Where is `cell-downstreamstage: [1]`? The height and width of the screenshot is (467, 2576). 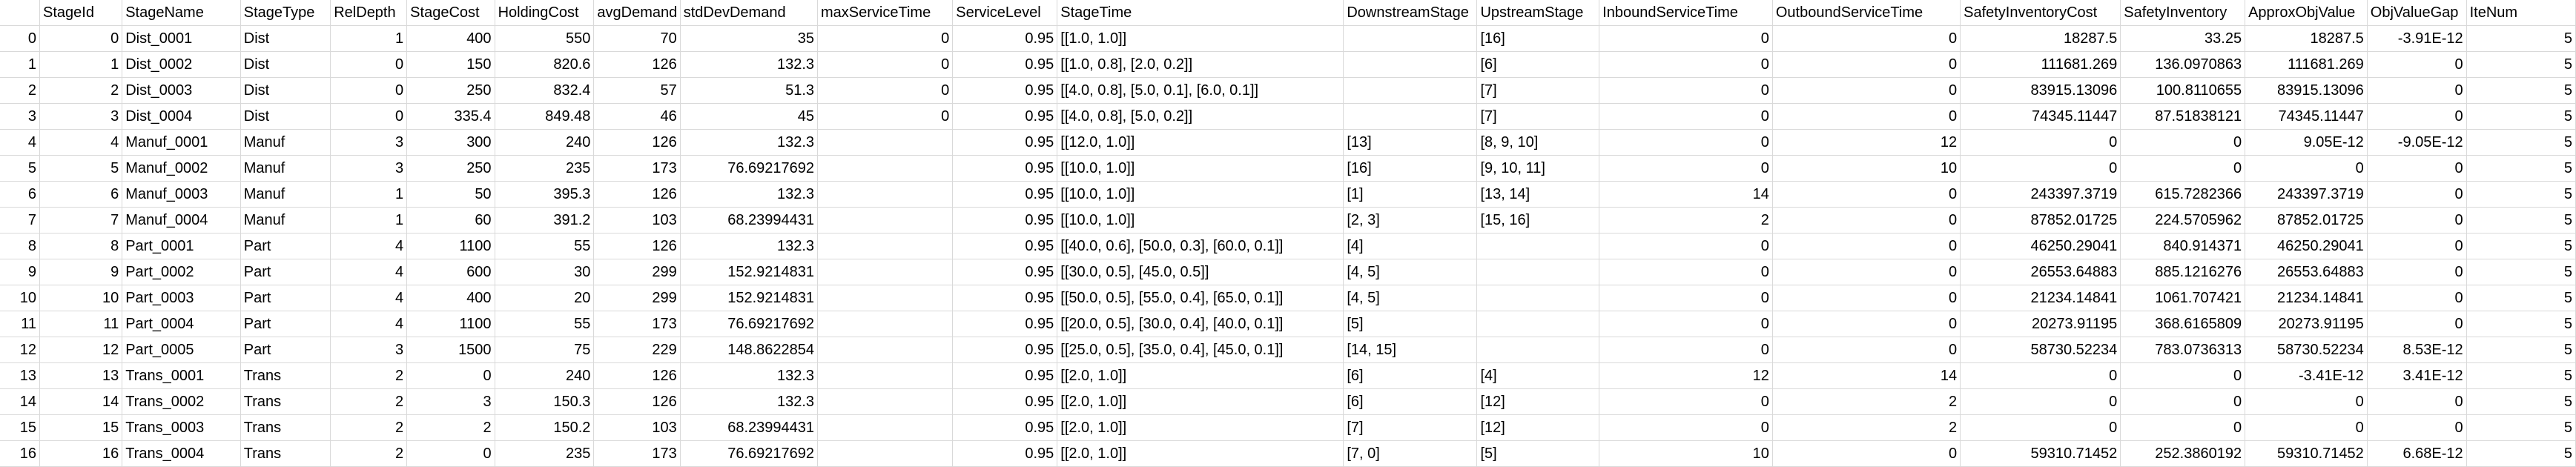 cell-downstreamstage: [1] is located at coordinates (1410, 194).